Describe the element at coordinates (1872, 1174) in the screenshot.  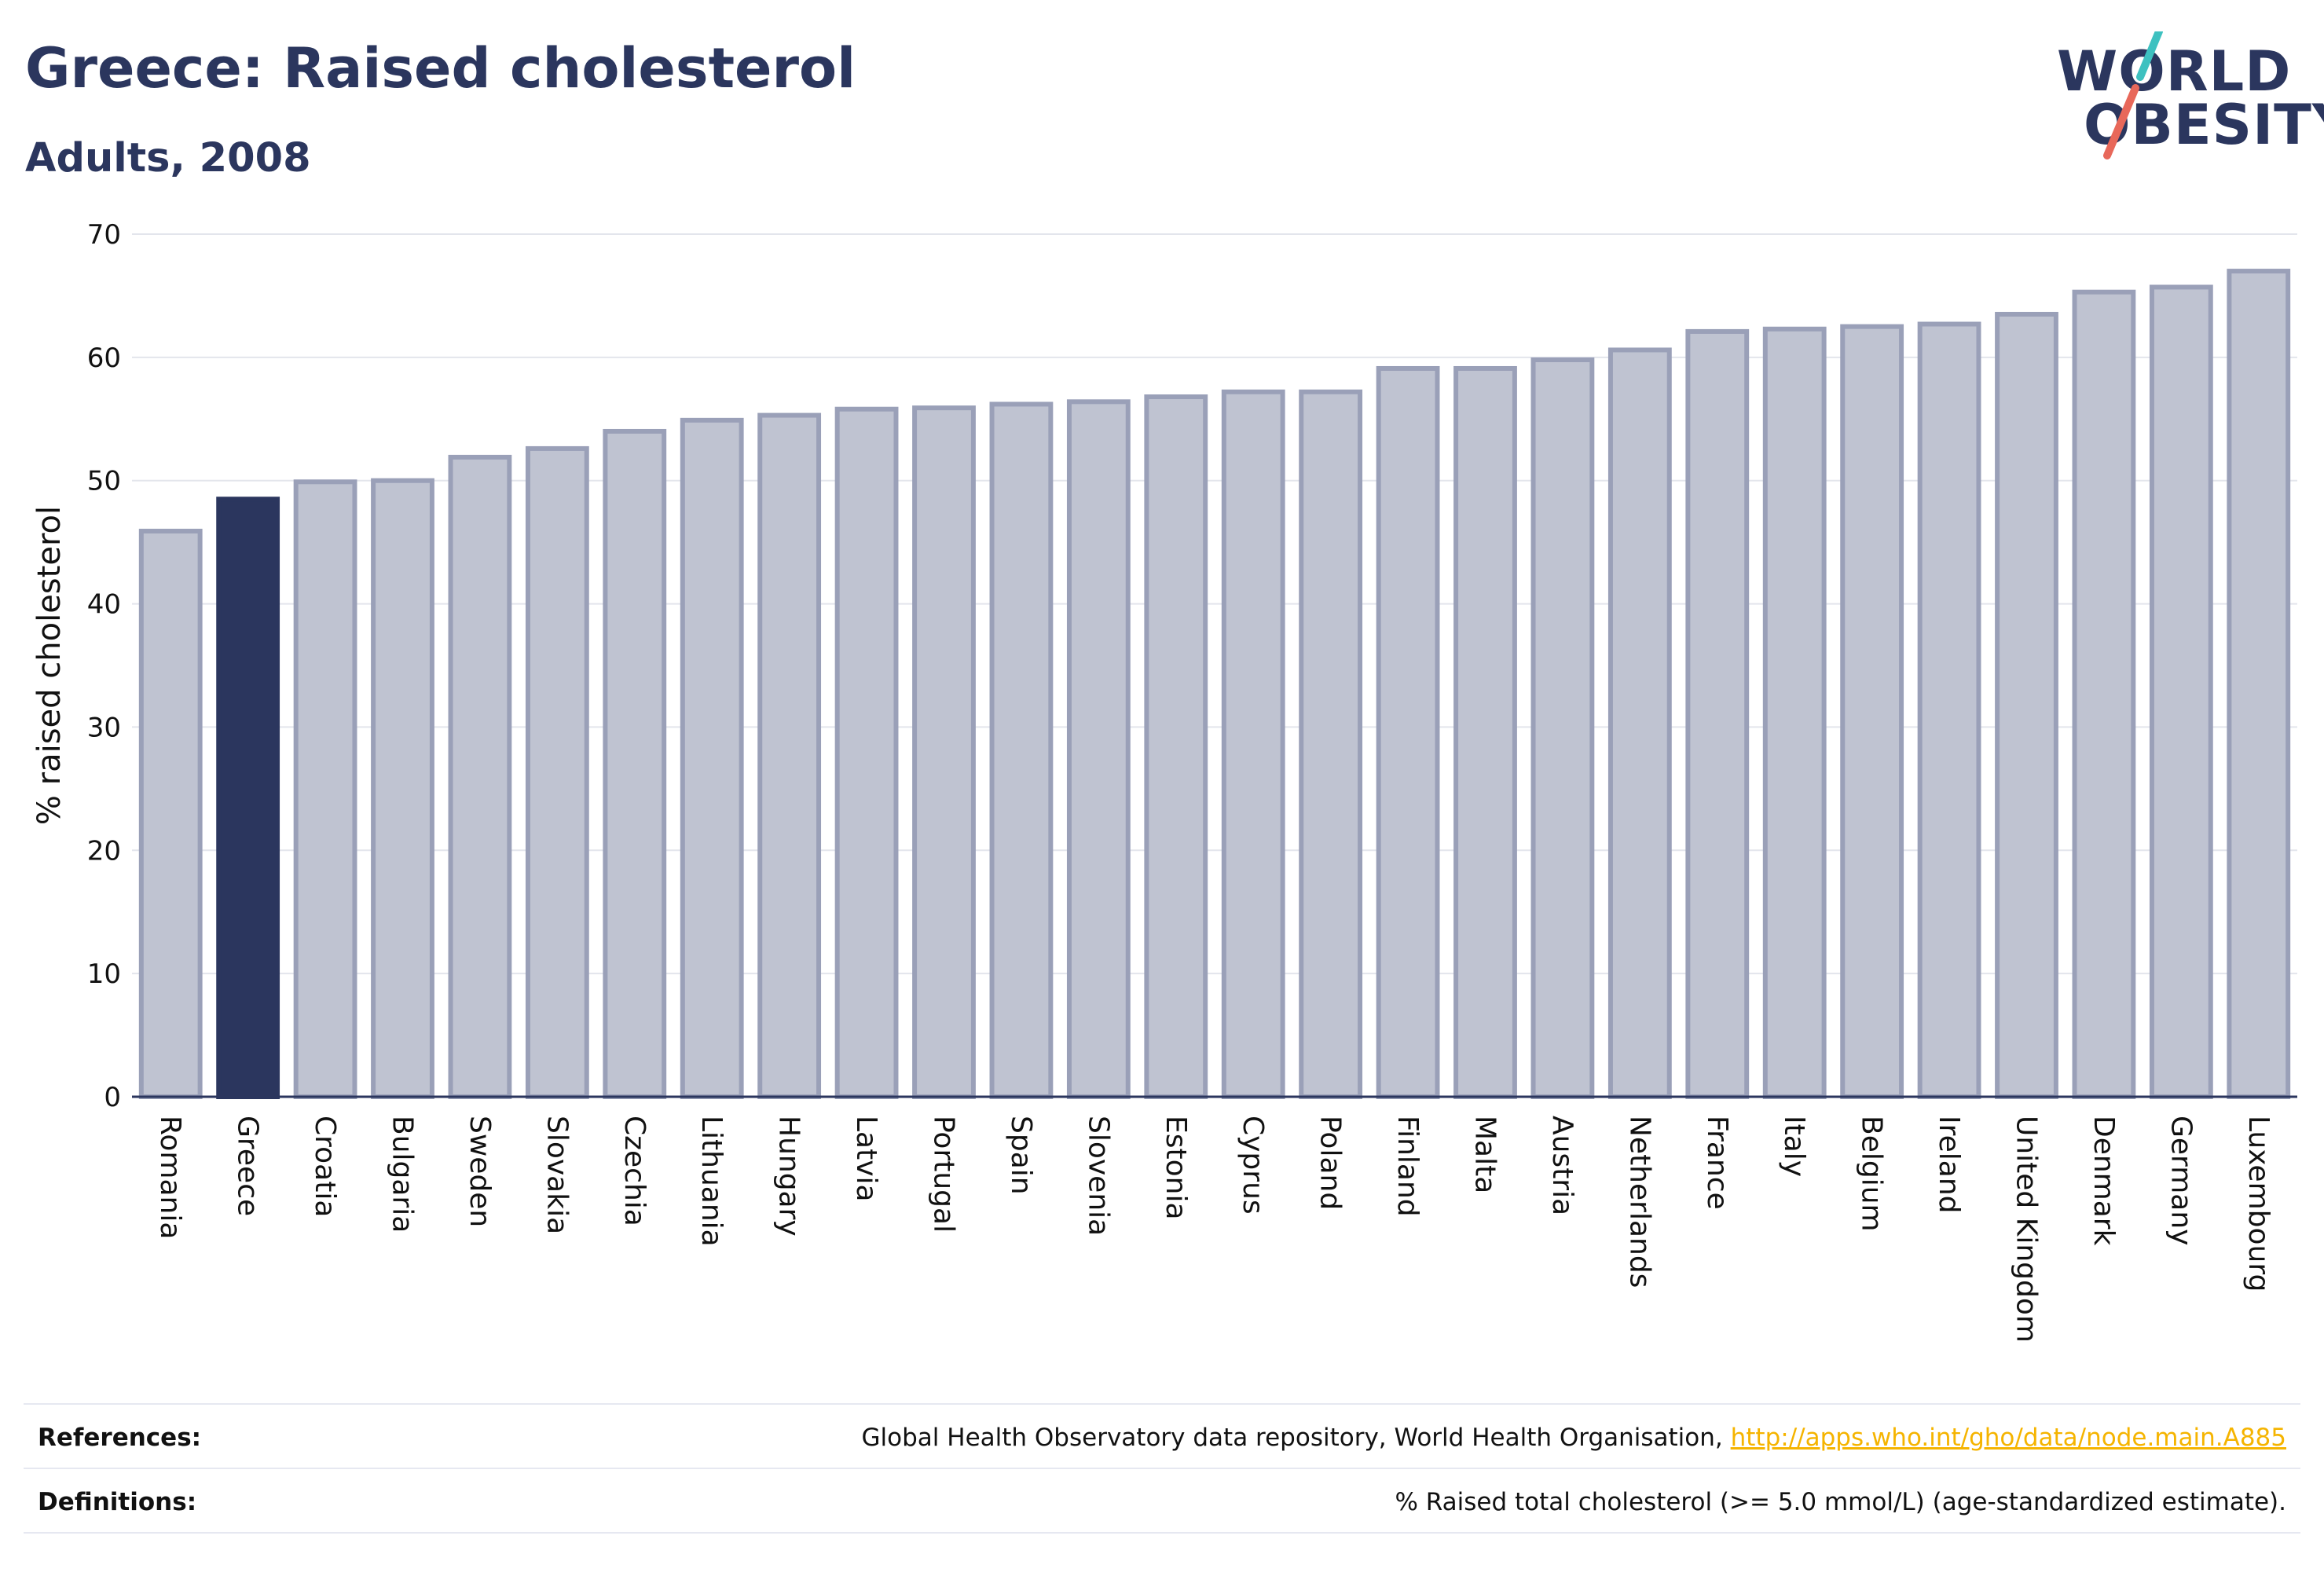
I see `x-tick-label: Belgium` at that location.